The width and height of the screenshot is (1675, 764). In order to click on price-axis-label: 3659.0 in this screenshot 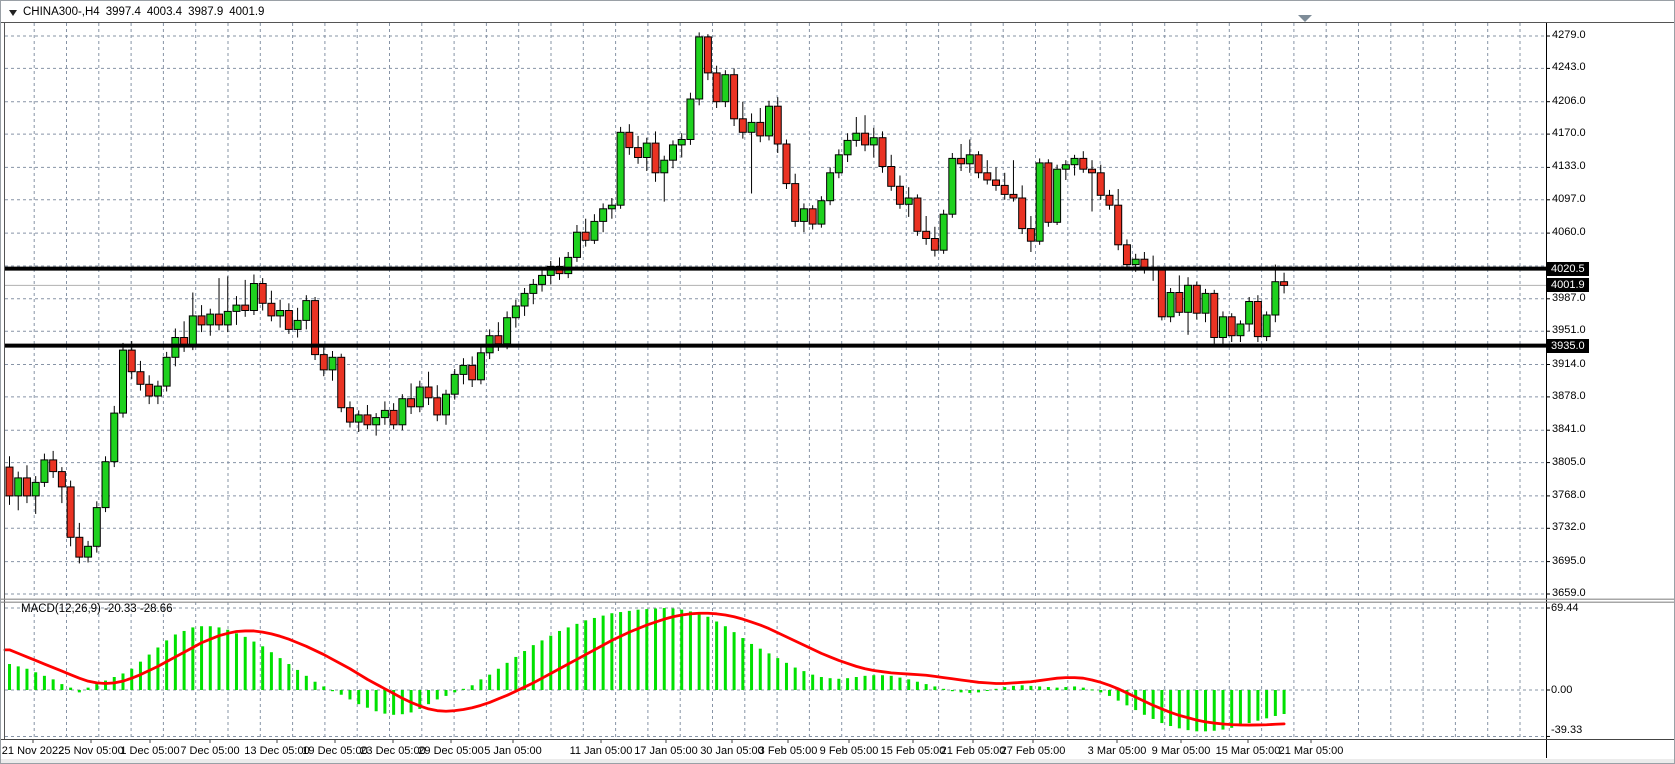, I will do `click(1569, 593)`.